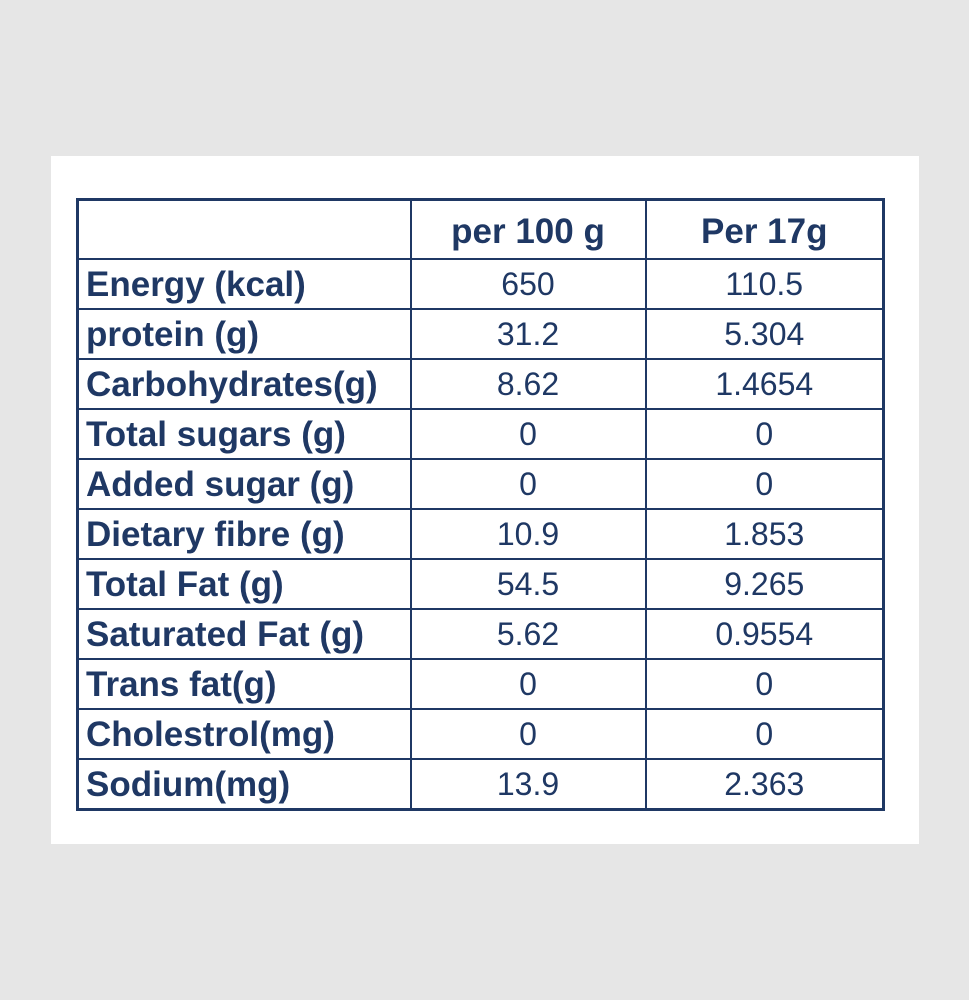  What do you see at coordinates (244, 634) in the screenshot?
I see `nutrient-name: Saturated Fat (g)` at bounding box center [244, 634].